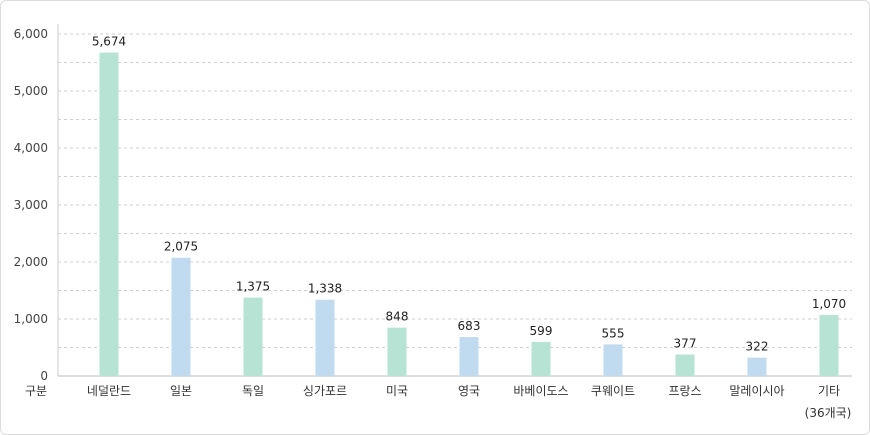  Describe the element at coordinates (109, 391) in the screenshot. I see `x-tick-label: 네덜란드` at that location.